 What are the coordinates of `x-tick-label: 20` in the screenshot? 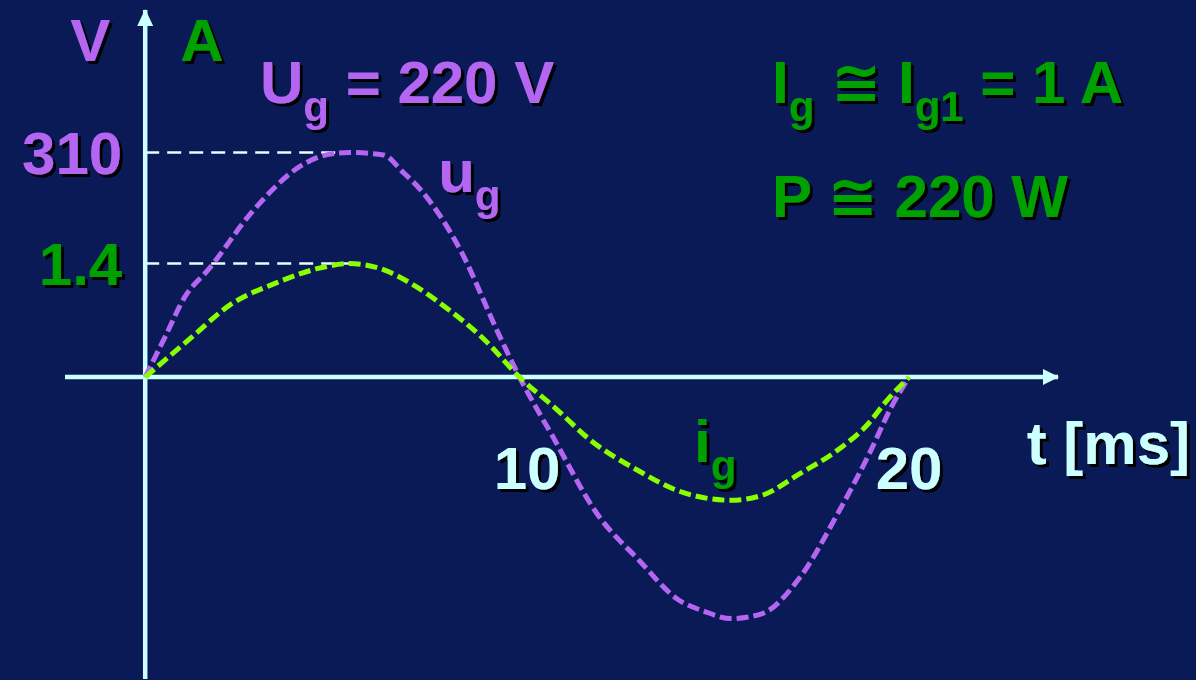 It's located at (909, 468).